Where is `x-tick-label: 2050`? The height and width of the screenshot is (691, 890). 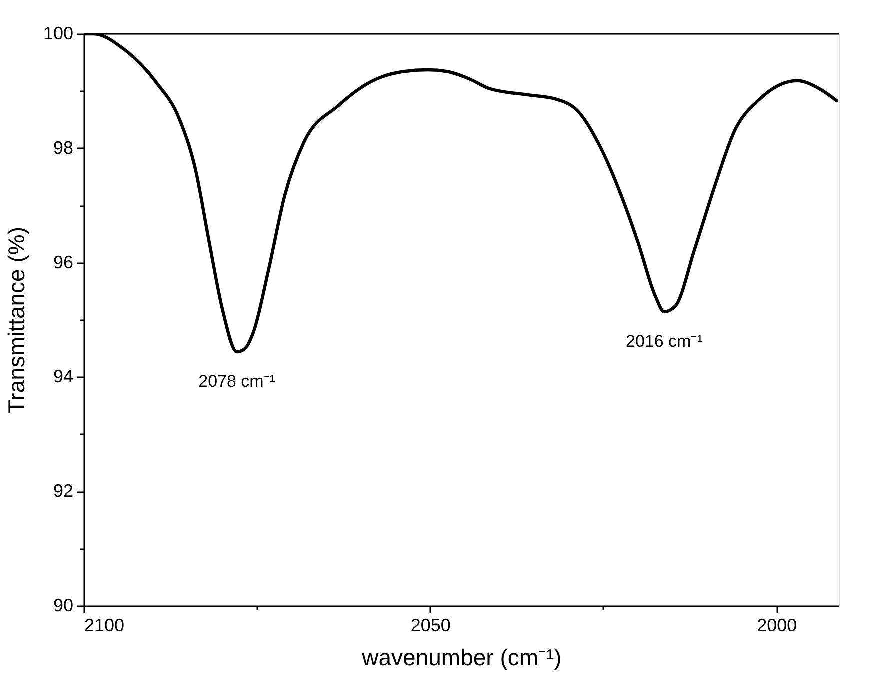
x-tick-label: 2050 is located at coordinates (430, 626).